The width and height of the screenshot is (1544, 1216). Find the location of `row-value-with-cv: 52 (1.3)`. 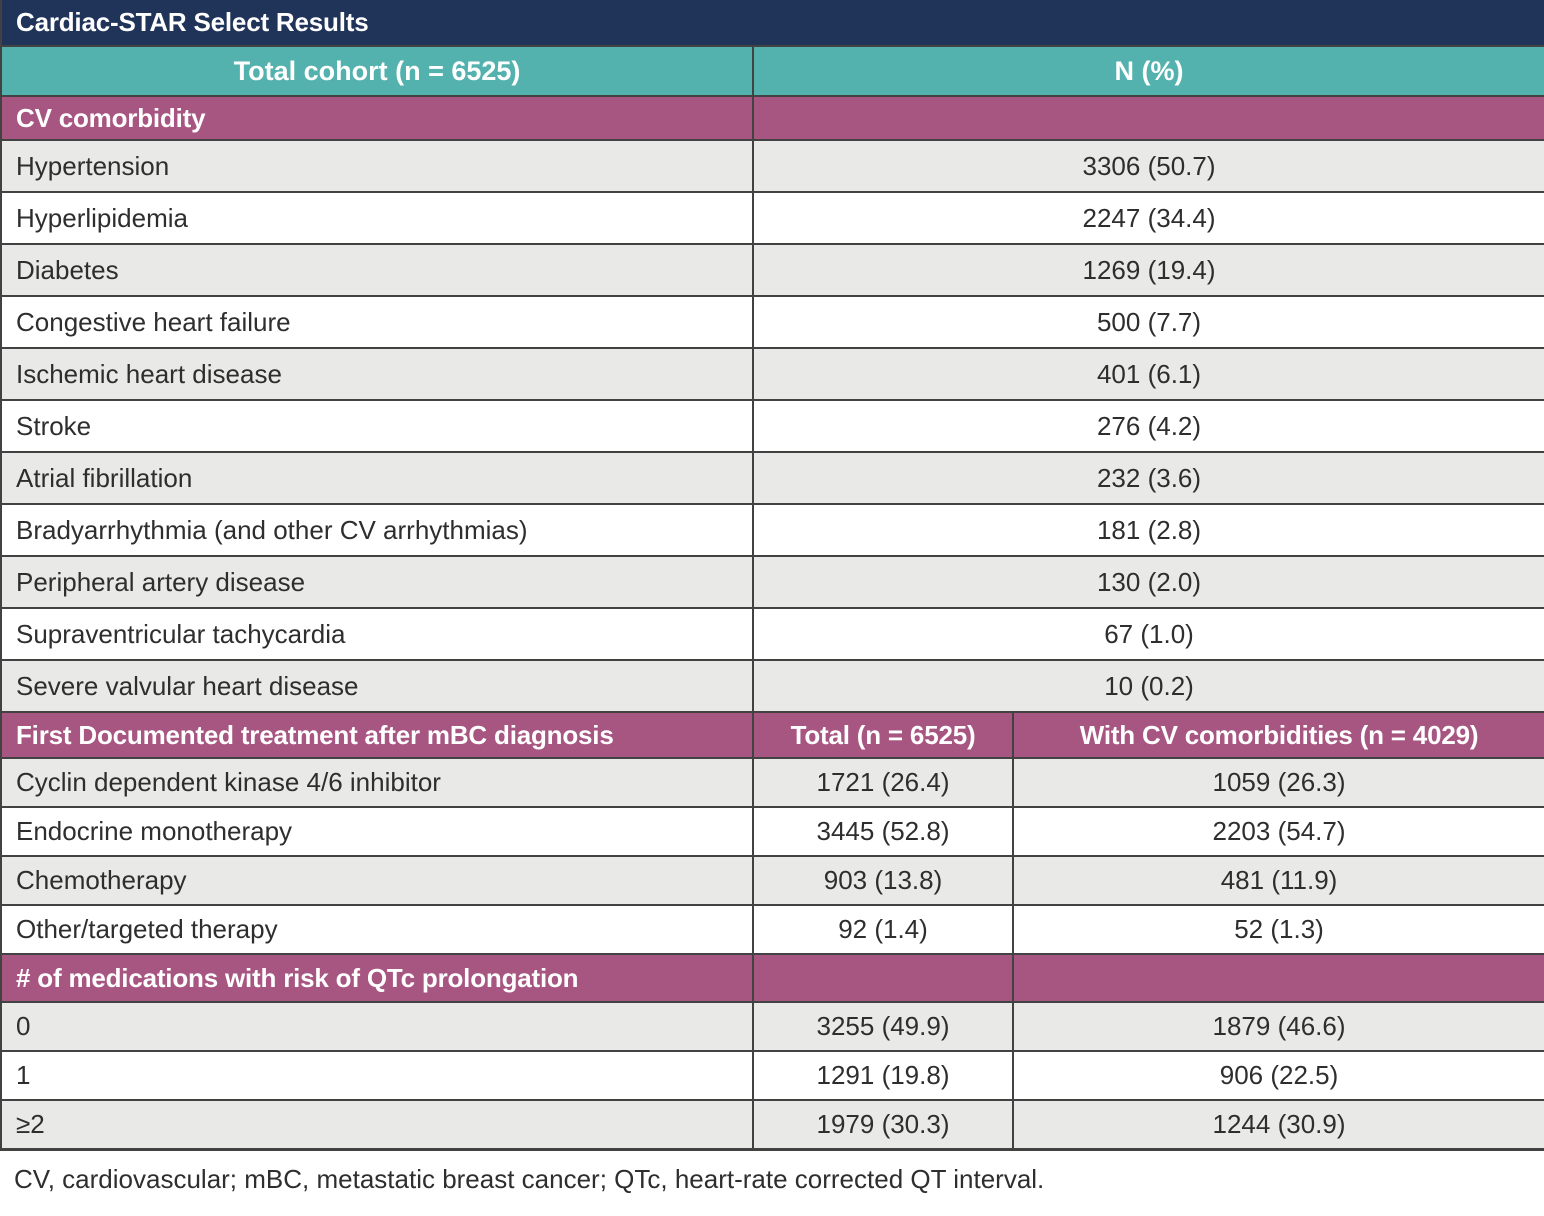

row-value-with-cv: 52 (1.3) is located at coordinates (1277, 929).